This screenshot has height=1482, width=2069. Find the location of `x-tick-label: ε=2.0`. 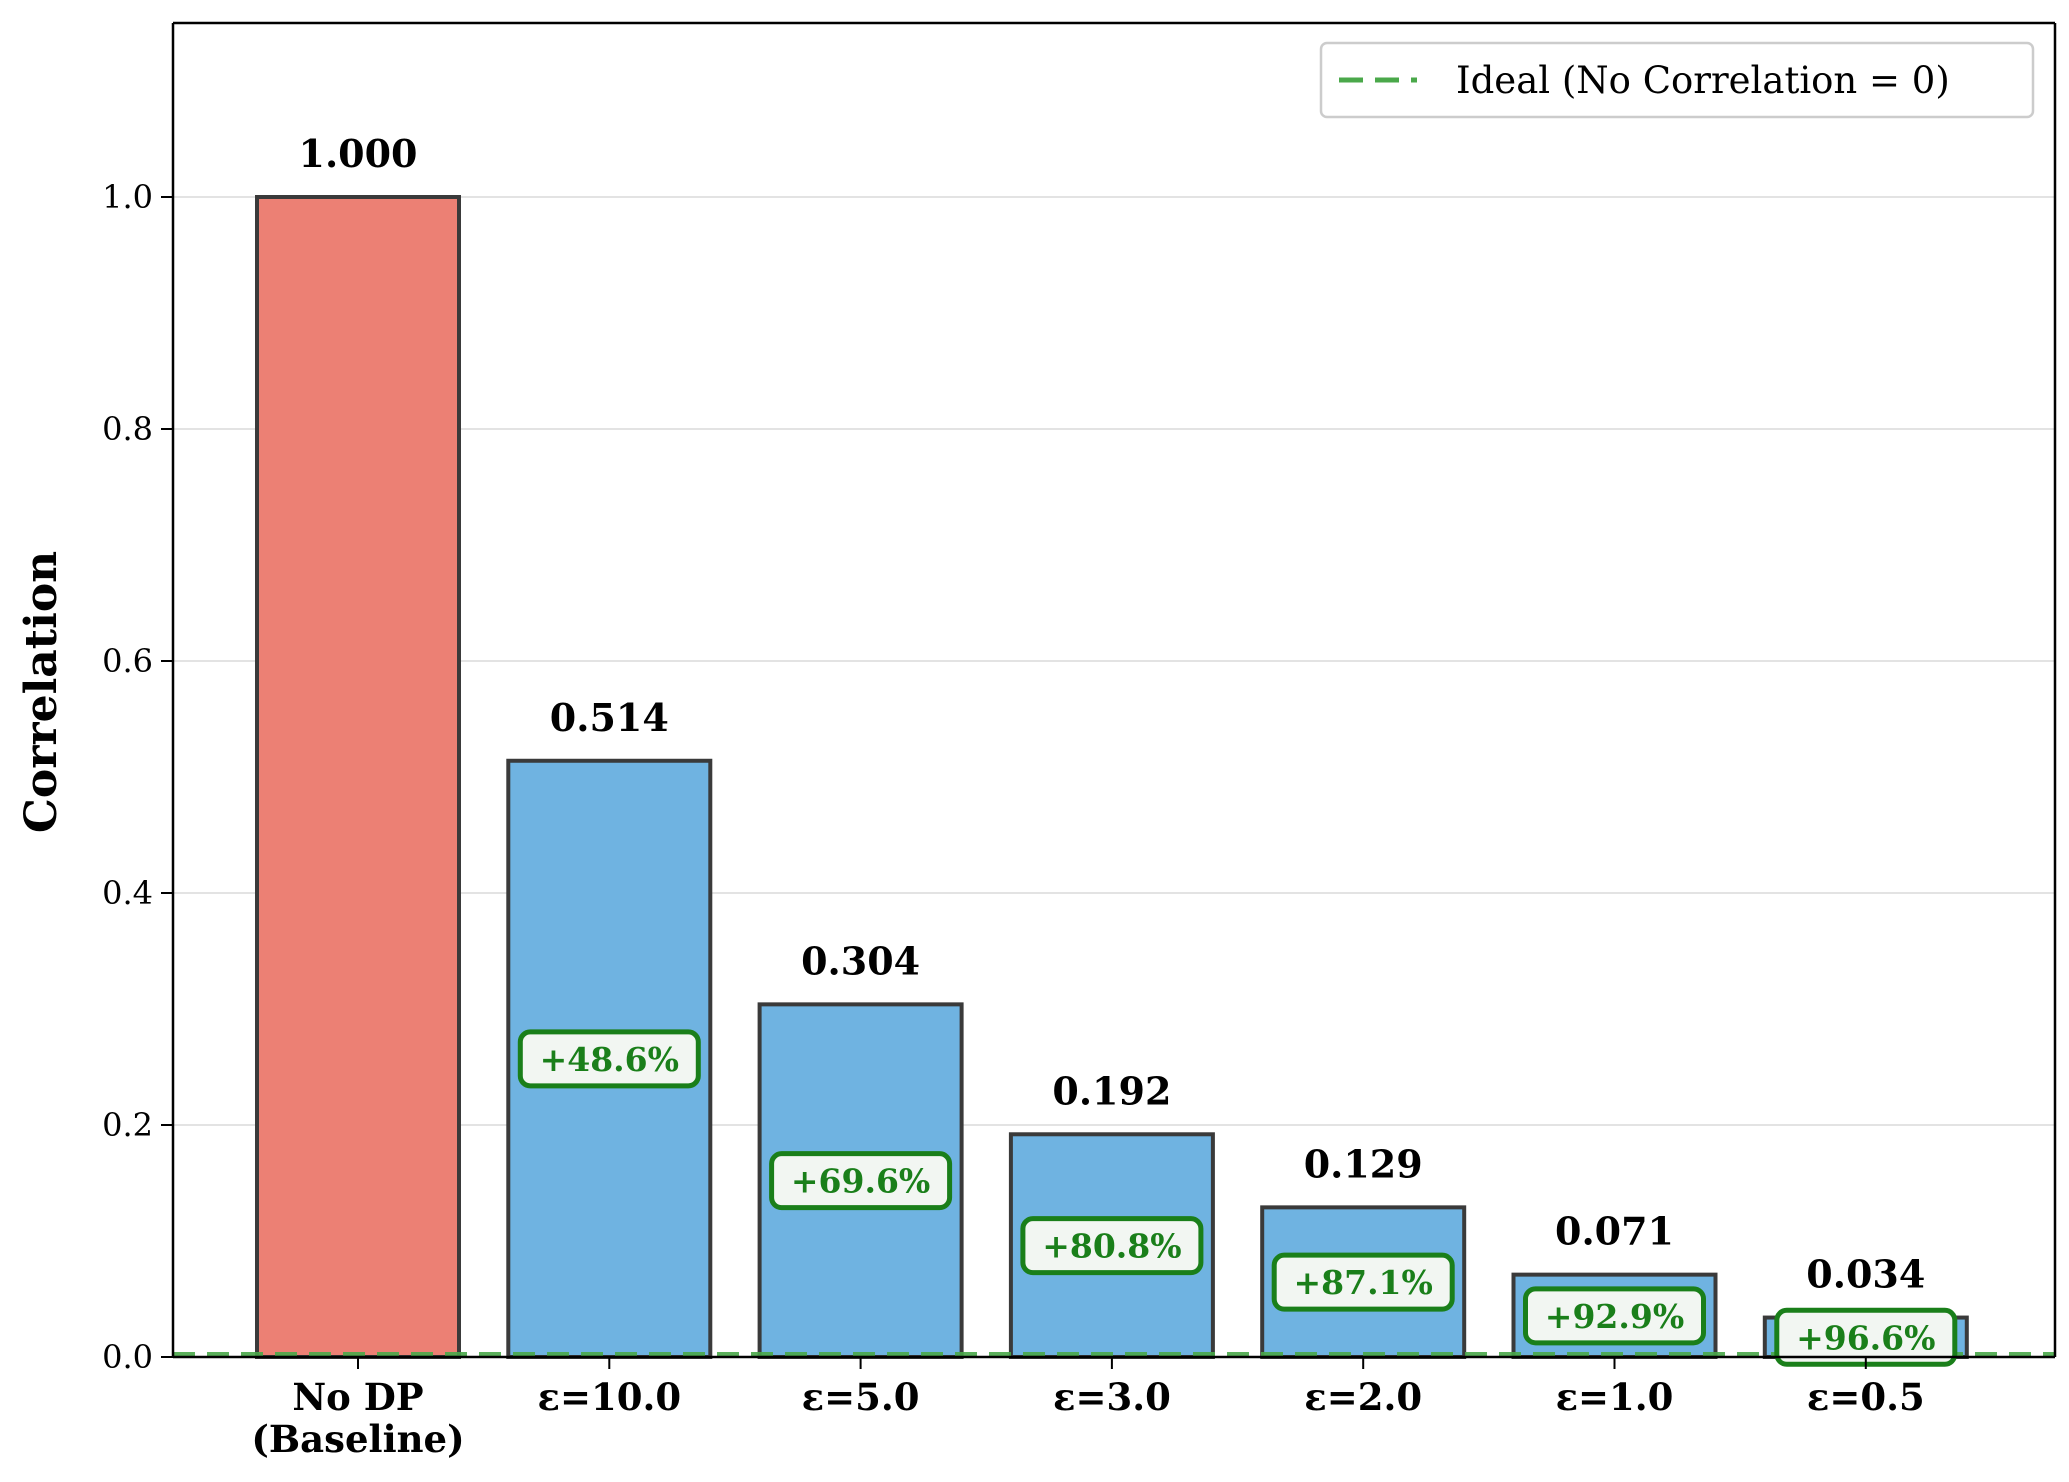

x-tick-label: ε=2.0 is located at coordinates (1363, 1397).